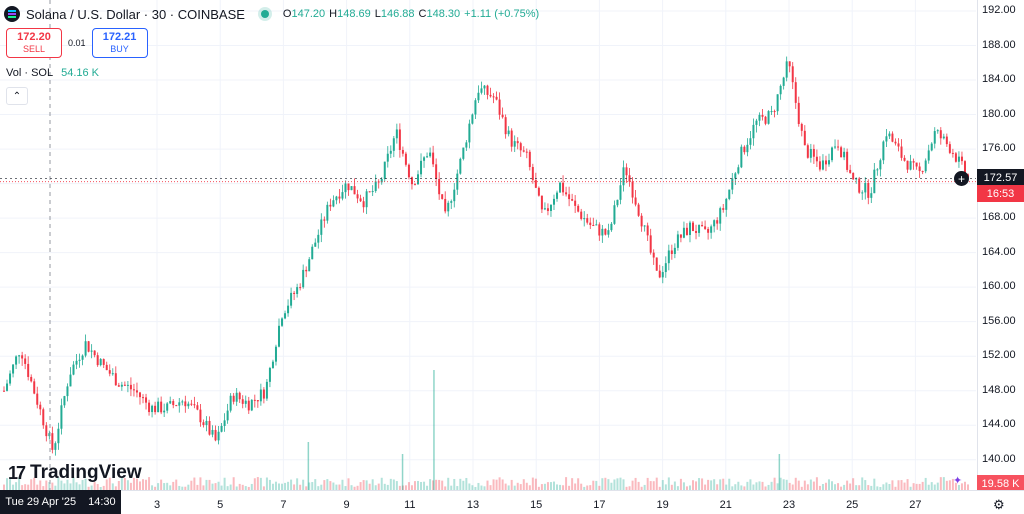 This screenshot has width=1024, height=514. Describe the element at coordinates (12, 14) in the screenshot. I see `solana-logo-icon` at that location.